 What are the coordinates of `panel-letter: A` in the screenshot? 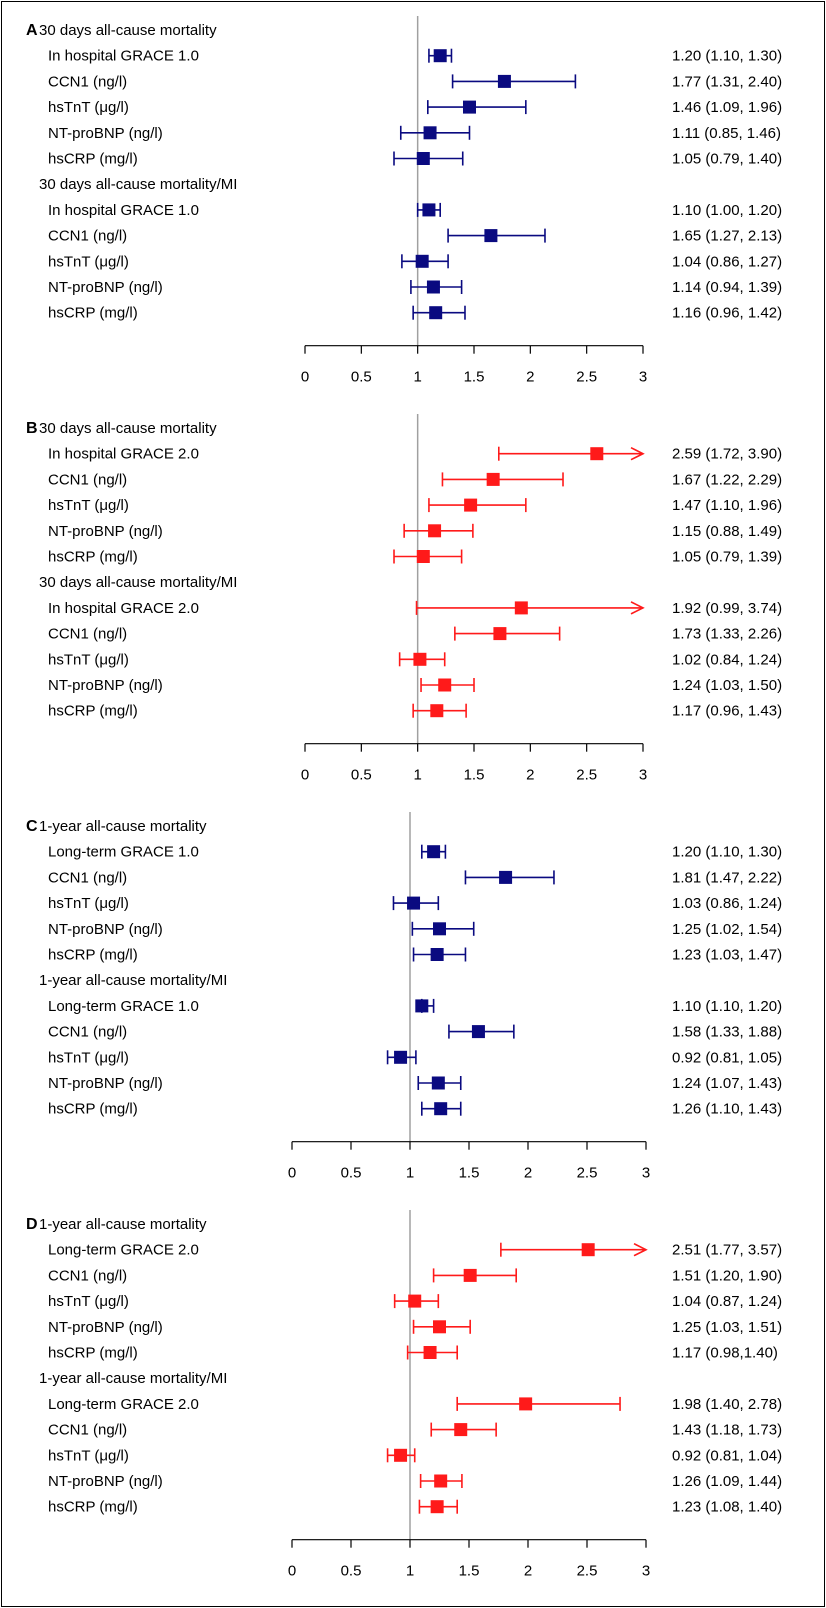 It's located at (32, 30).